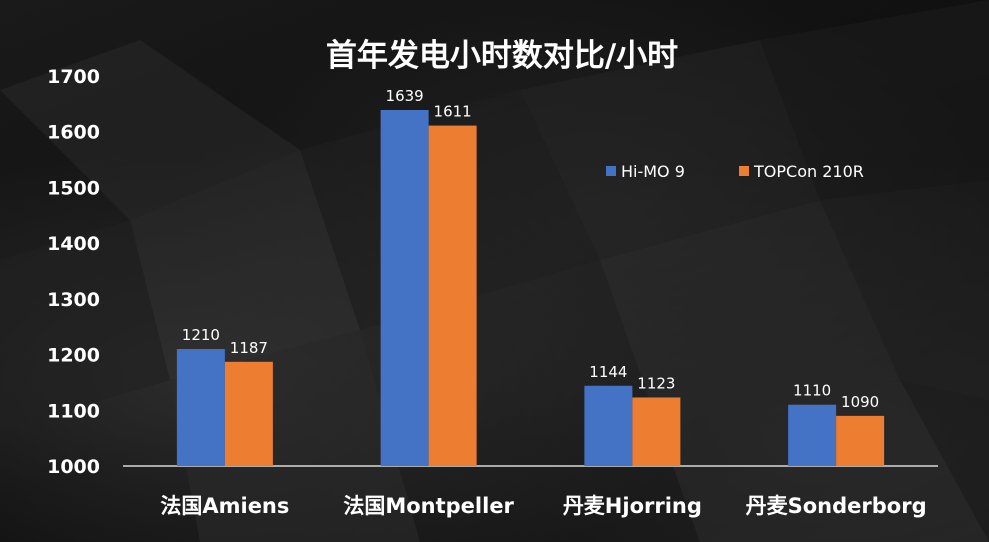  Describe the element at coordinates (73, 411) in the screenshot. I see `y-tick-label: 1100` at that location.